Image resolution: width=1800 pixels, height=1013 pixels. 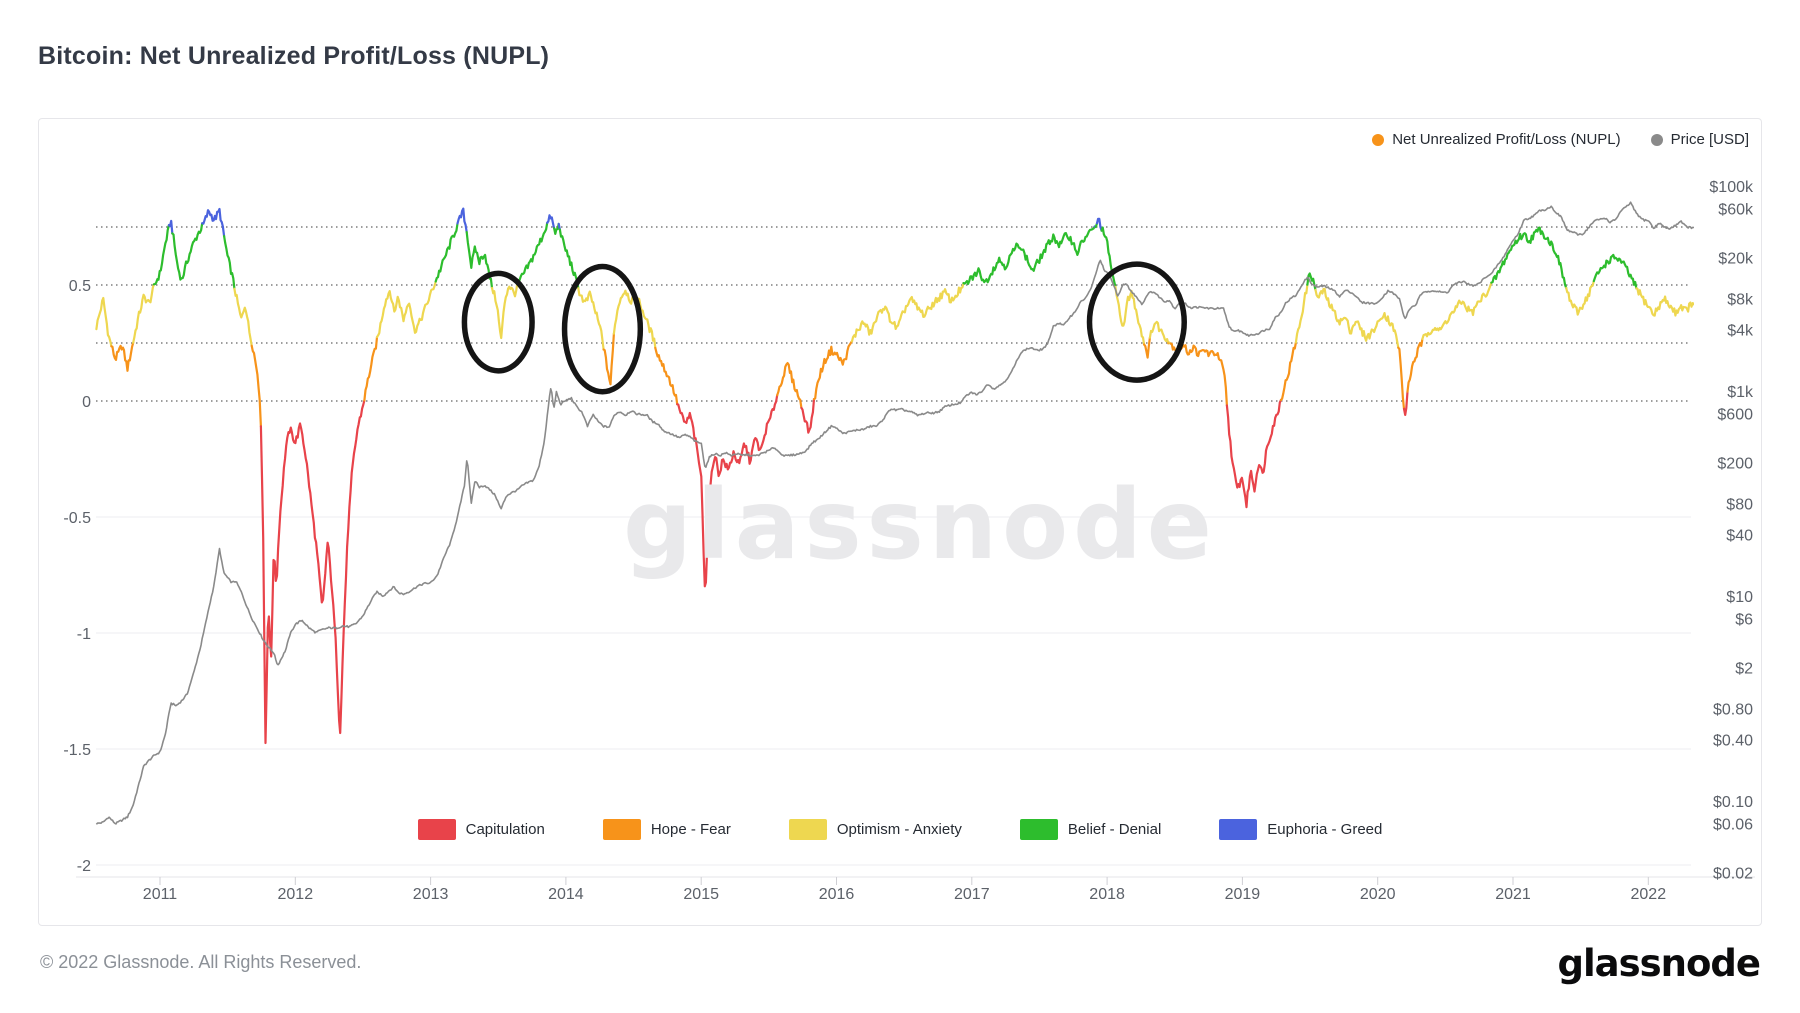 What do you see at coordinates (837, 894) in the screenshot?
I see `x-axis-tick-label: 2016` at bounding box center [837, 894].